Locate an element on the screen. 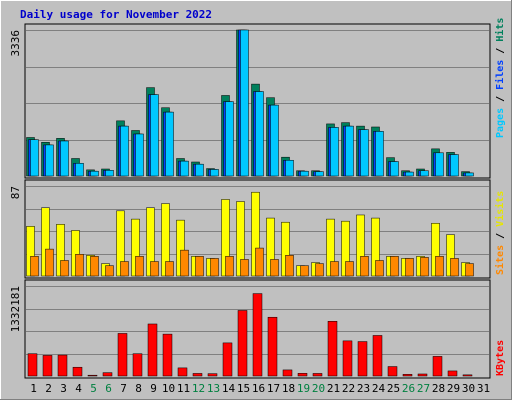  day-label-11: 11 is located at coordinates (183, 388).